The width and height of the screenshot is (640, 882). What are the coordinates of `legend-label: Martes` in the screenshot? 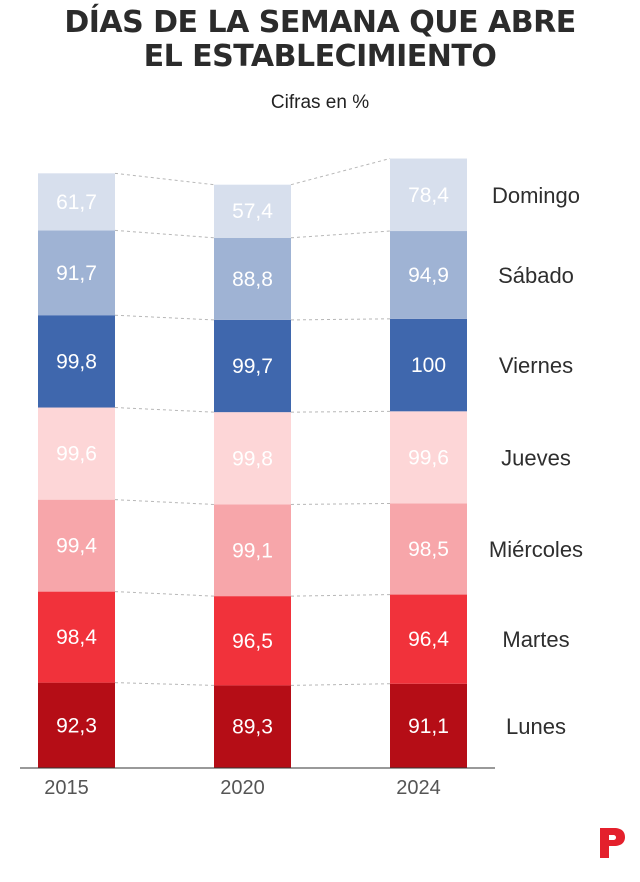 It's located at (535, 639).